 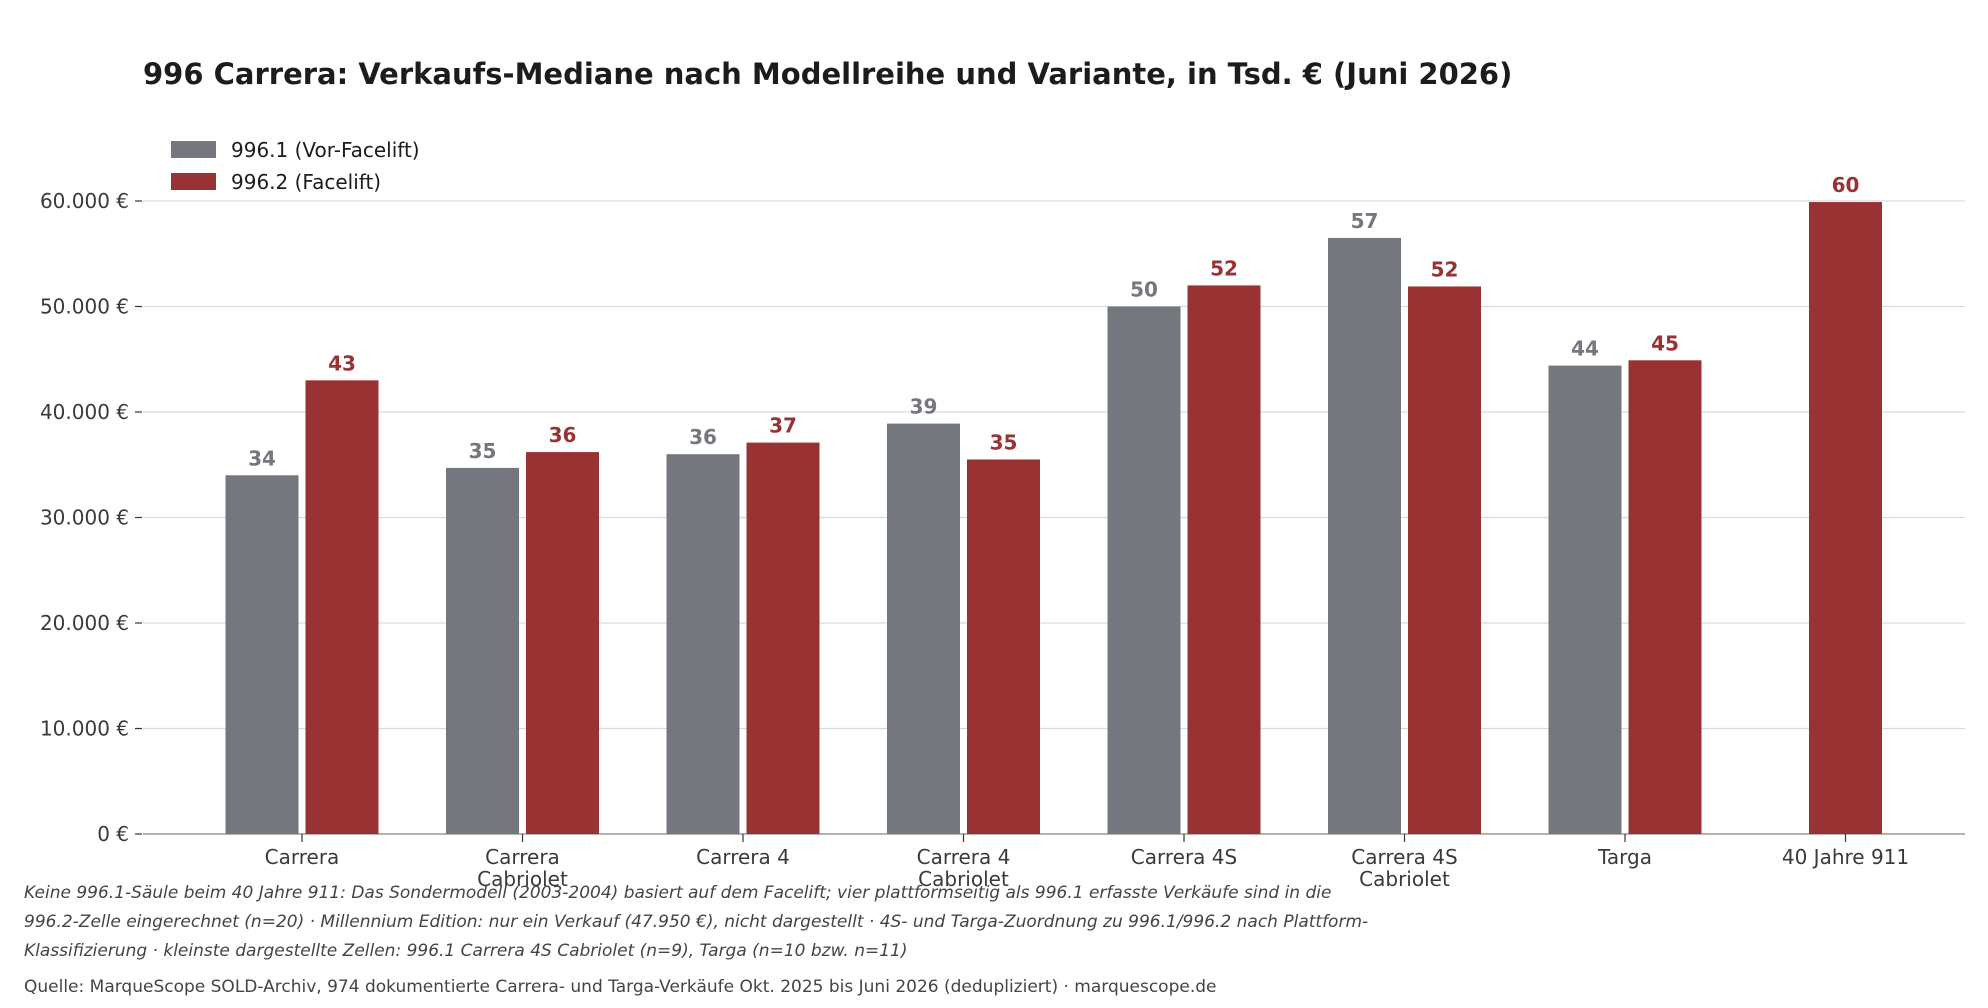 What do you see at coordinates (563, 435) in the screenshot?
I see `bar-label-9962-1: 36` at bounding box center [563, 435].